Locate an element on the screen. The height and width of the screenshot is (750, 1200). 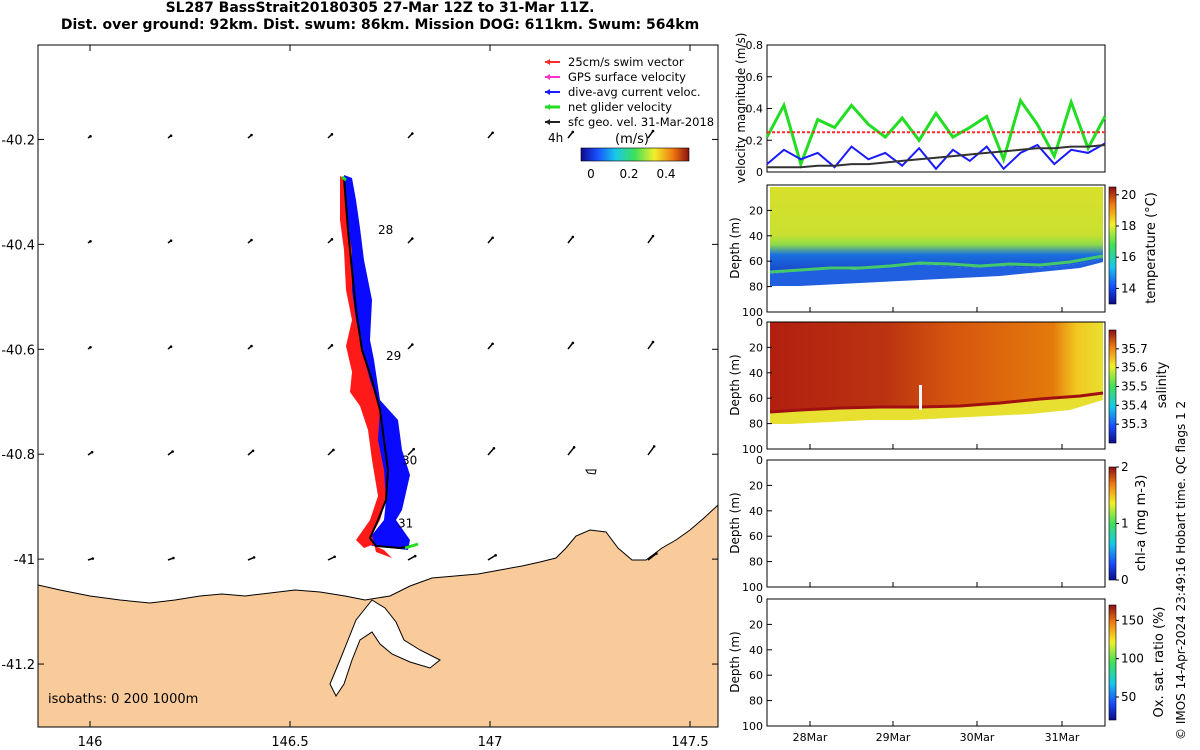
salinity-gap is located at coordinates (920, 397).